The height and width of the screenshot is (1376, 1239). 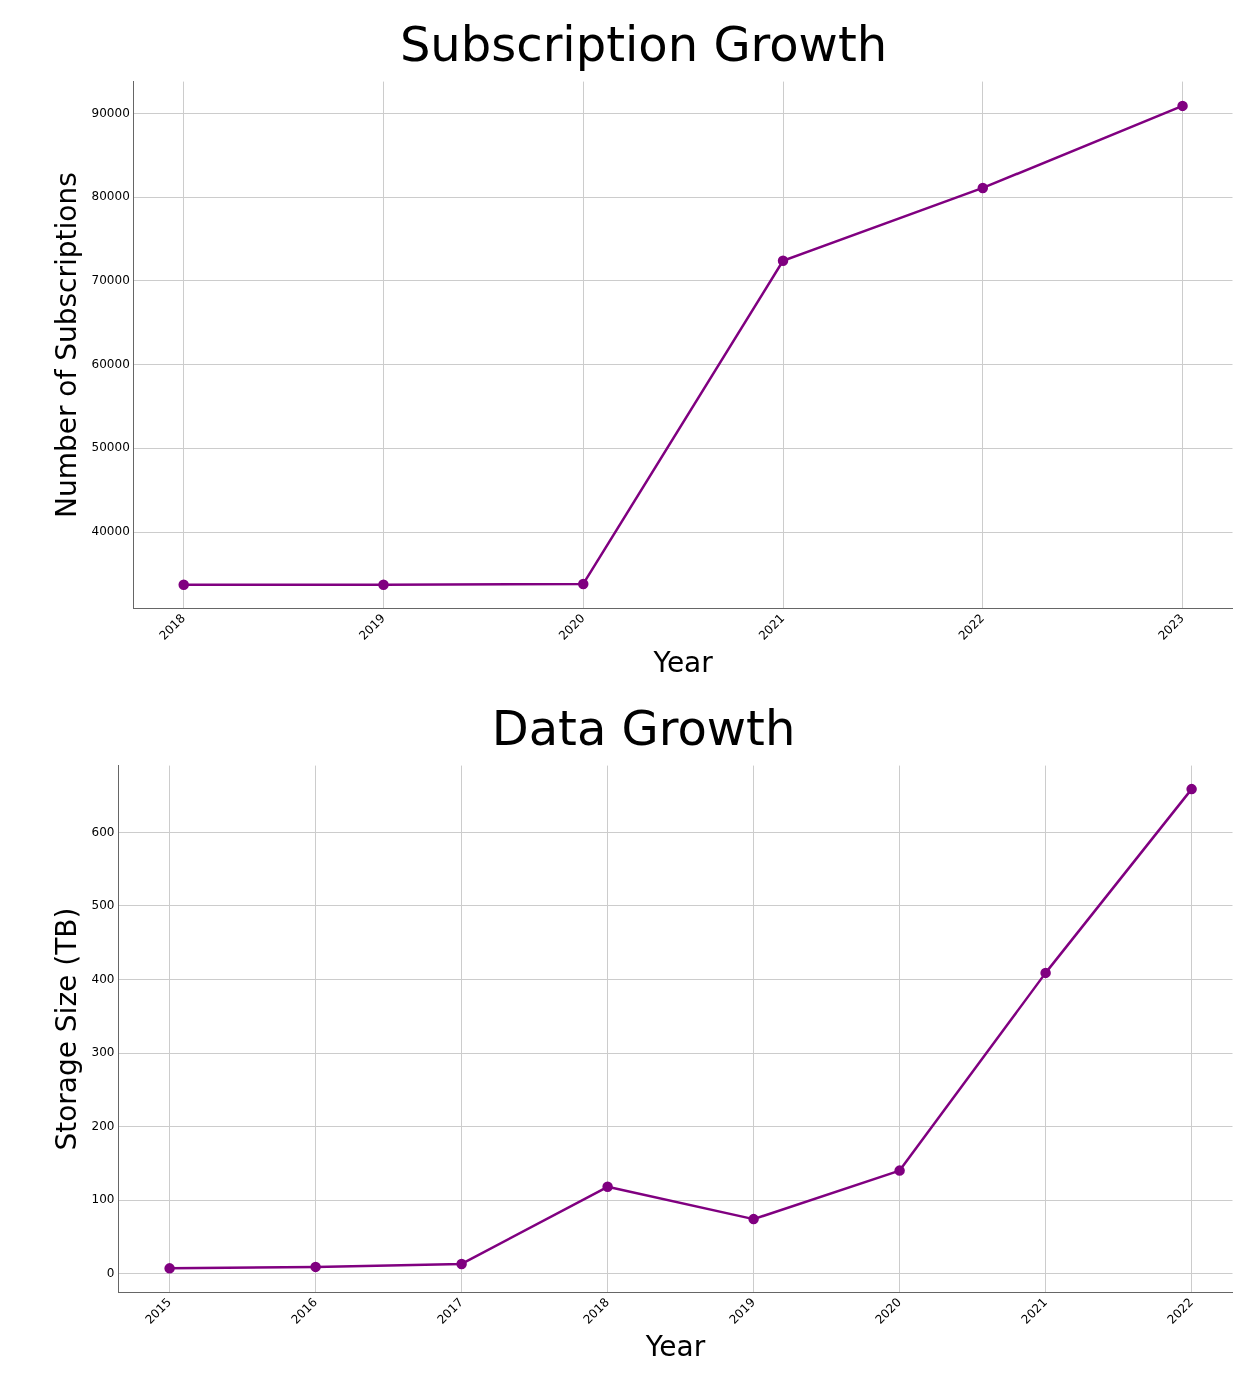 What do you see at coordinates (103, 978) in the screenshot?
I see `y-tick-label: 400` at bounding box center [103, 978].